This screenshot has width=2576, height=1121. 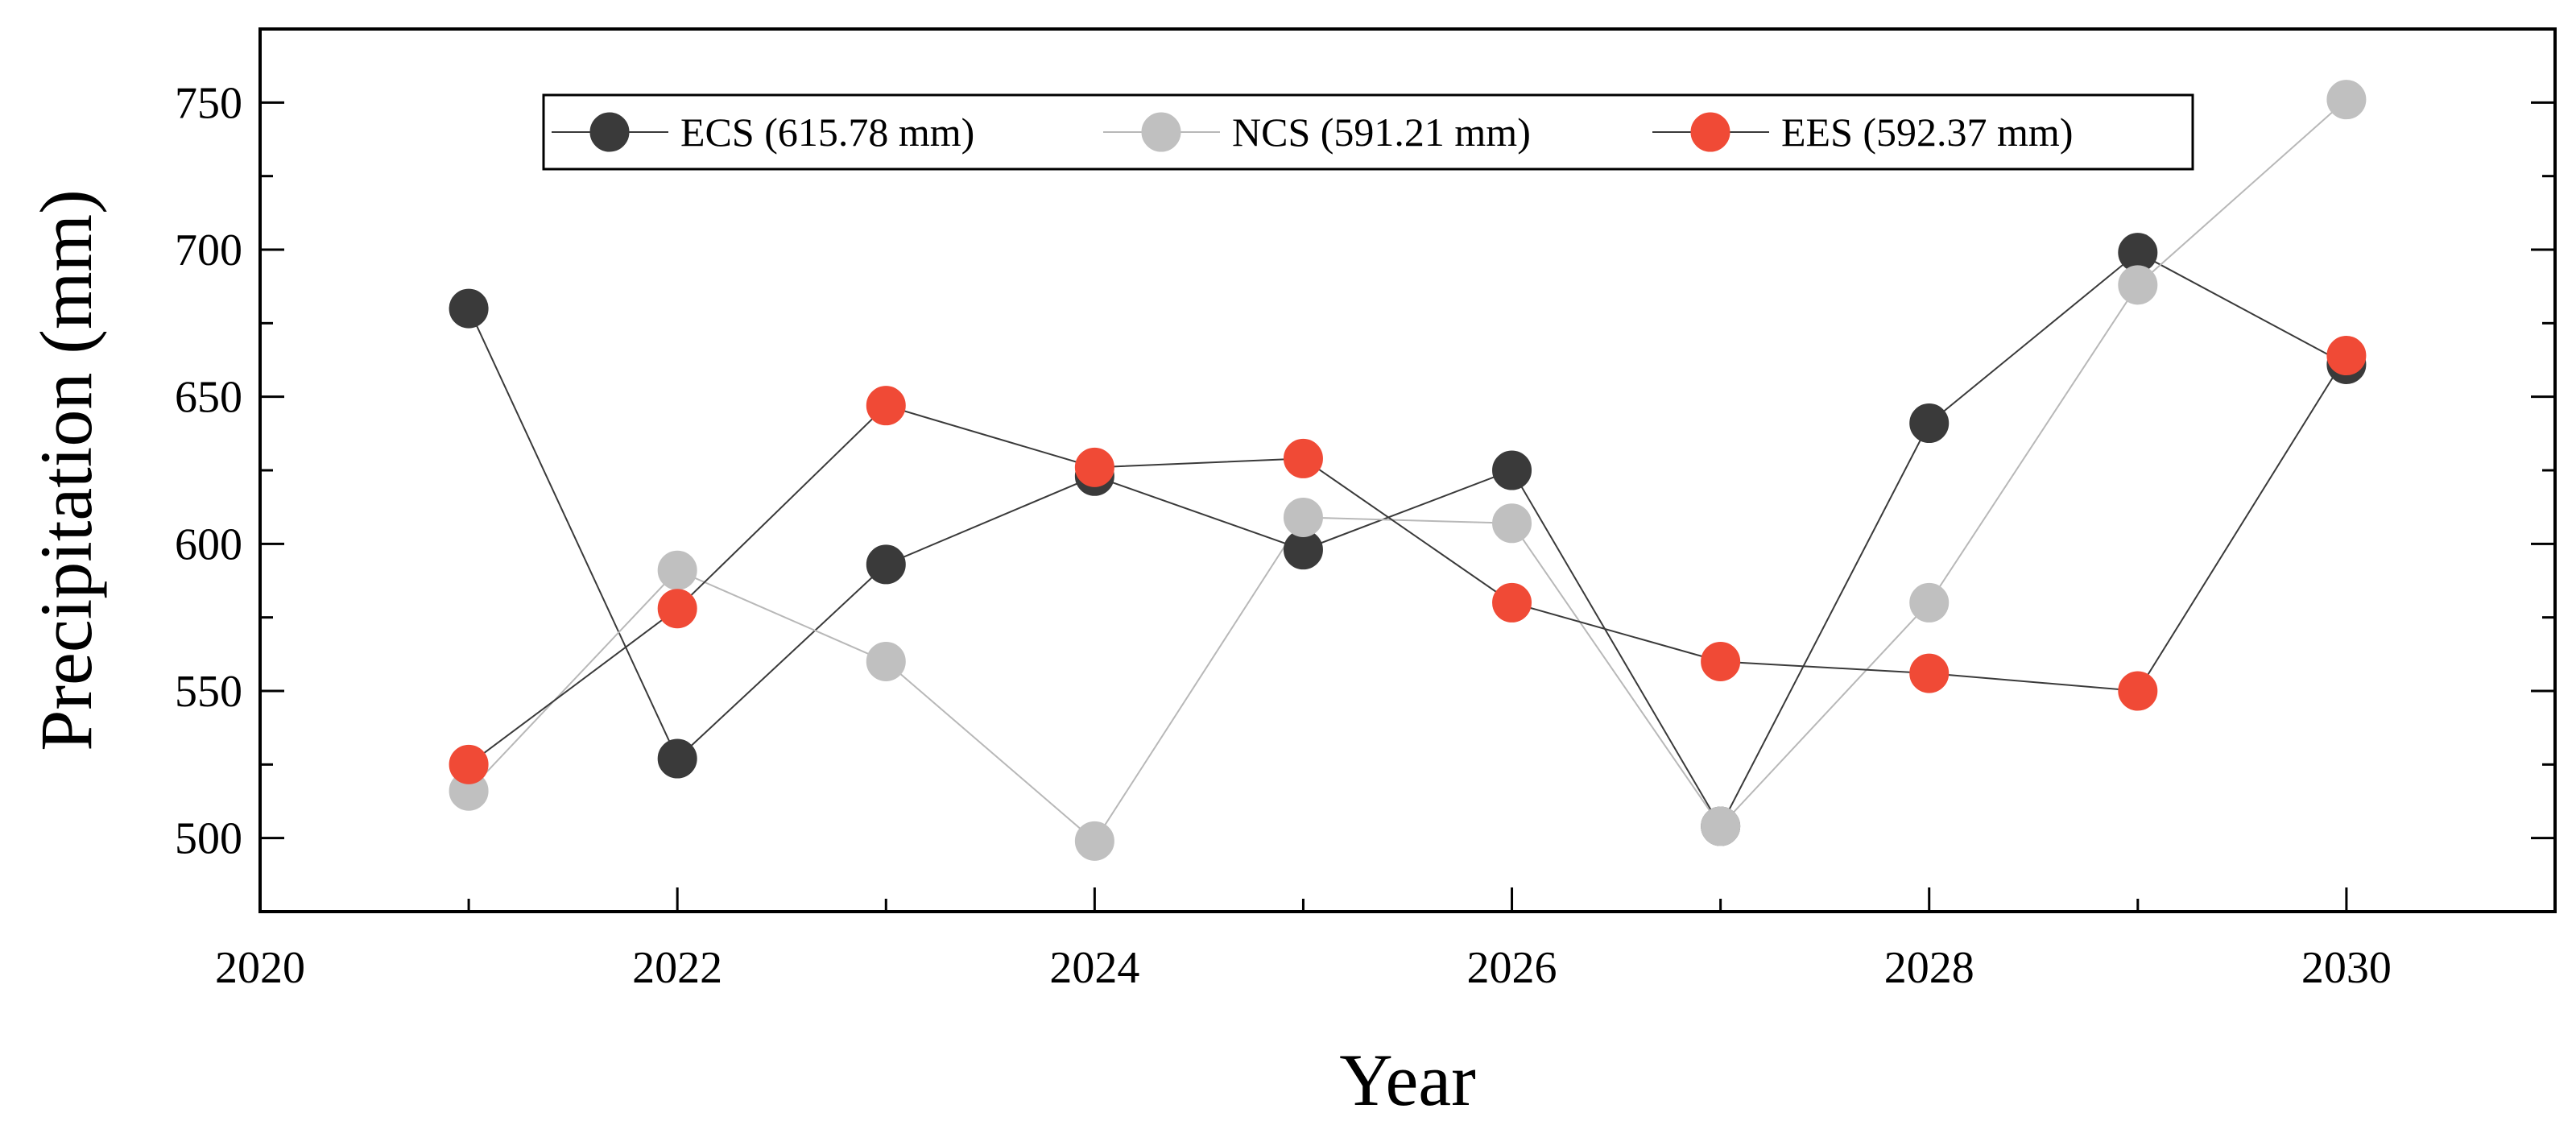 What do you see at coordinates (209, 692) in the screenshot?
I see `y-tick-label: 550` at bounding box center [209, 692].